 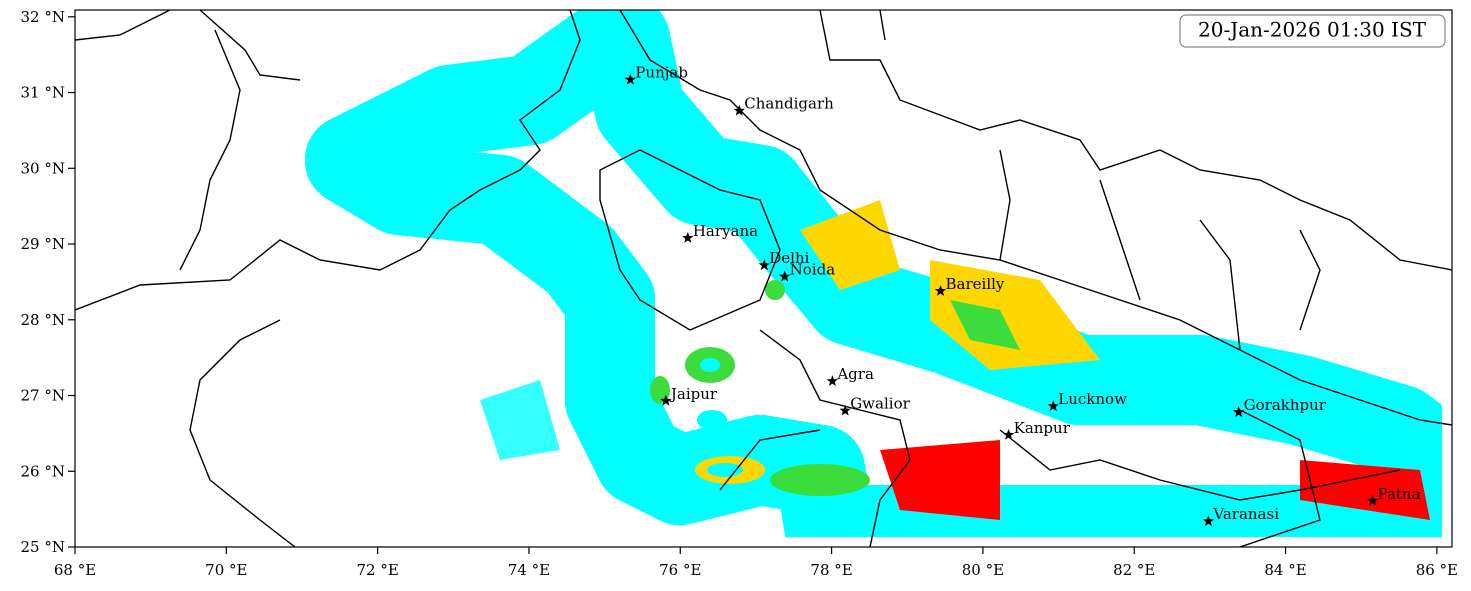 I want to click on y-tick-label: 26 °N, so click(x=43, y=471).